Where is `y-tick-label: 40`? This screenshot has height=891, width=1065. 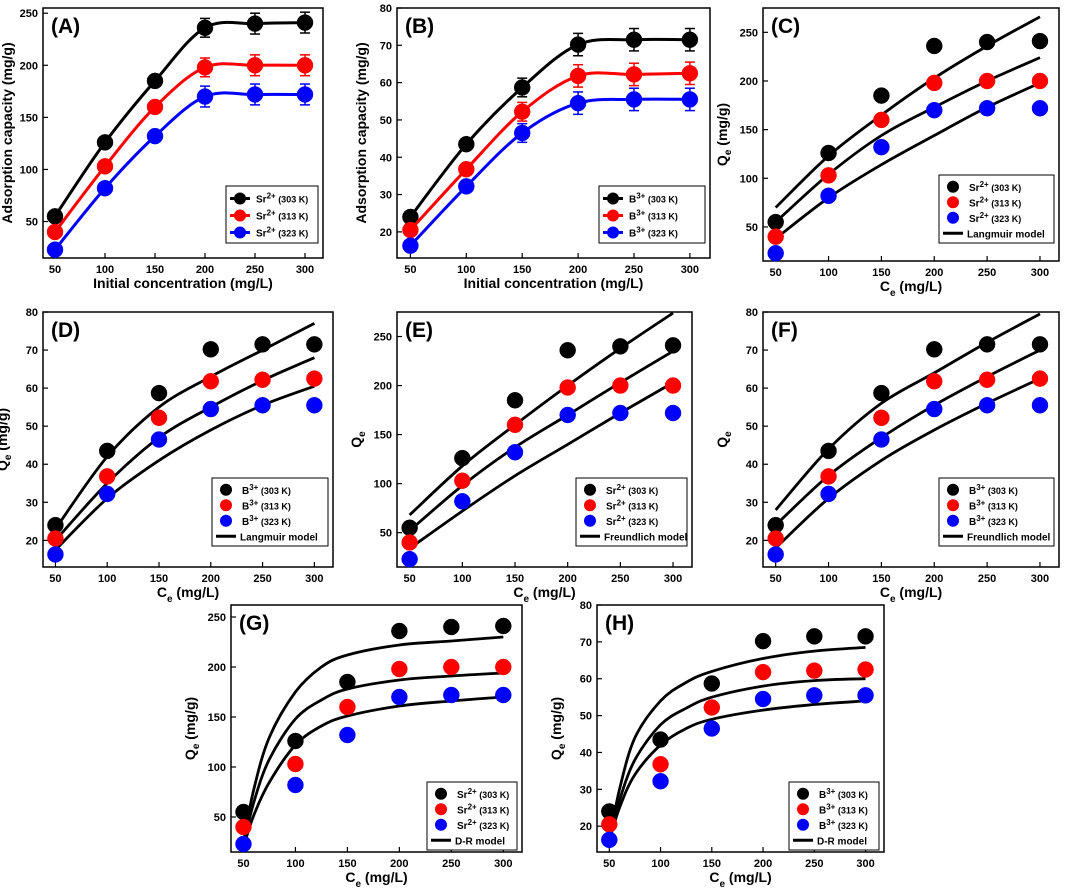
y-tick-label: 40 is located at coordinates (586, 753).